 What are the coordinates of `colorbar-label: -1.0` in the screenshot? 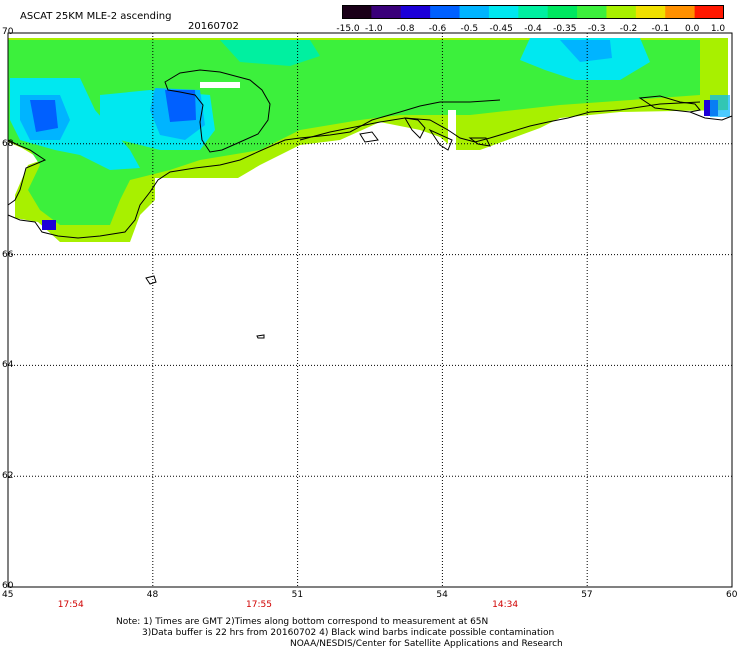 It's located at (374, 29).